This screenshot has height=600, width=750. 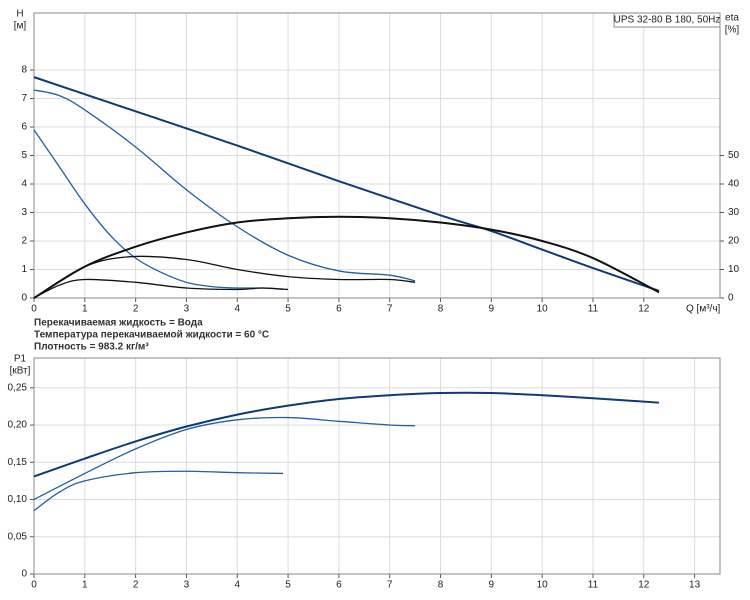 I want to click on x-axis-label: Q [м³/ч], so click(x=703, y=309).